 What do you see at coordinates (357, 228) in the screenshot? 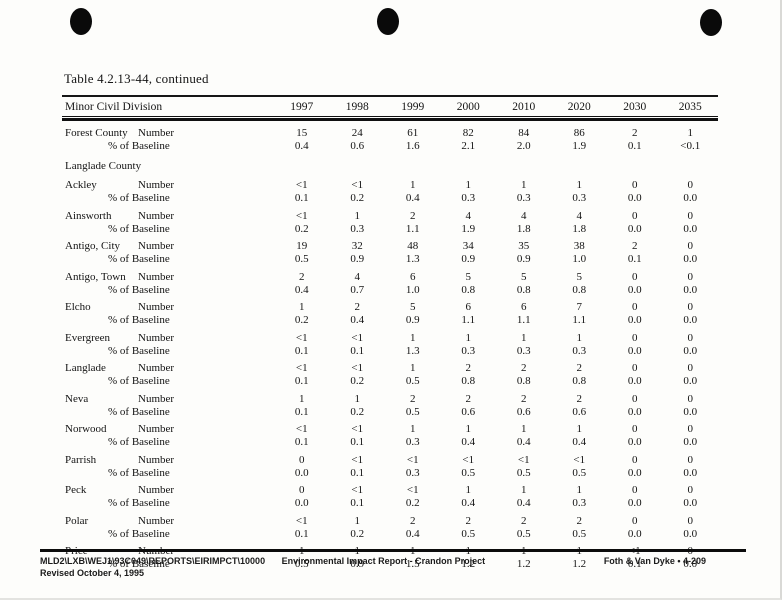
I see `pct-value-cell: 0.3` at bounding box center [357, 228].